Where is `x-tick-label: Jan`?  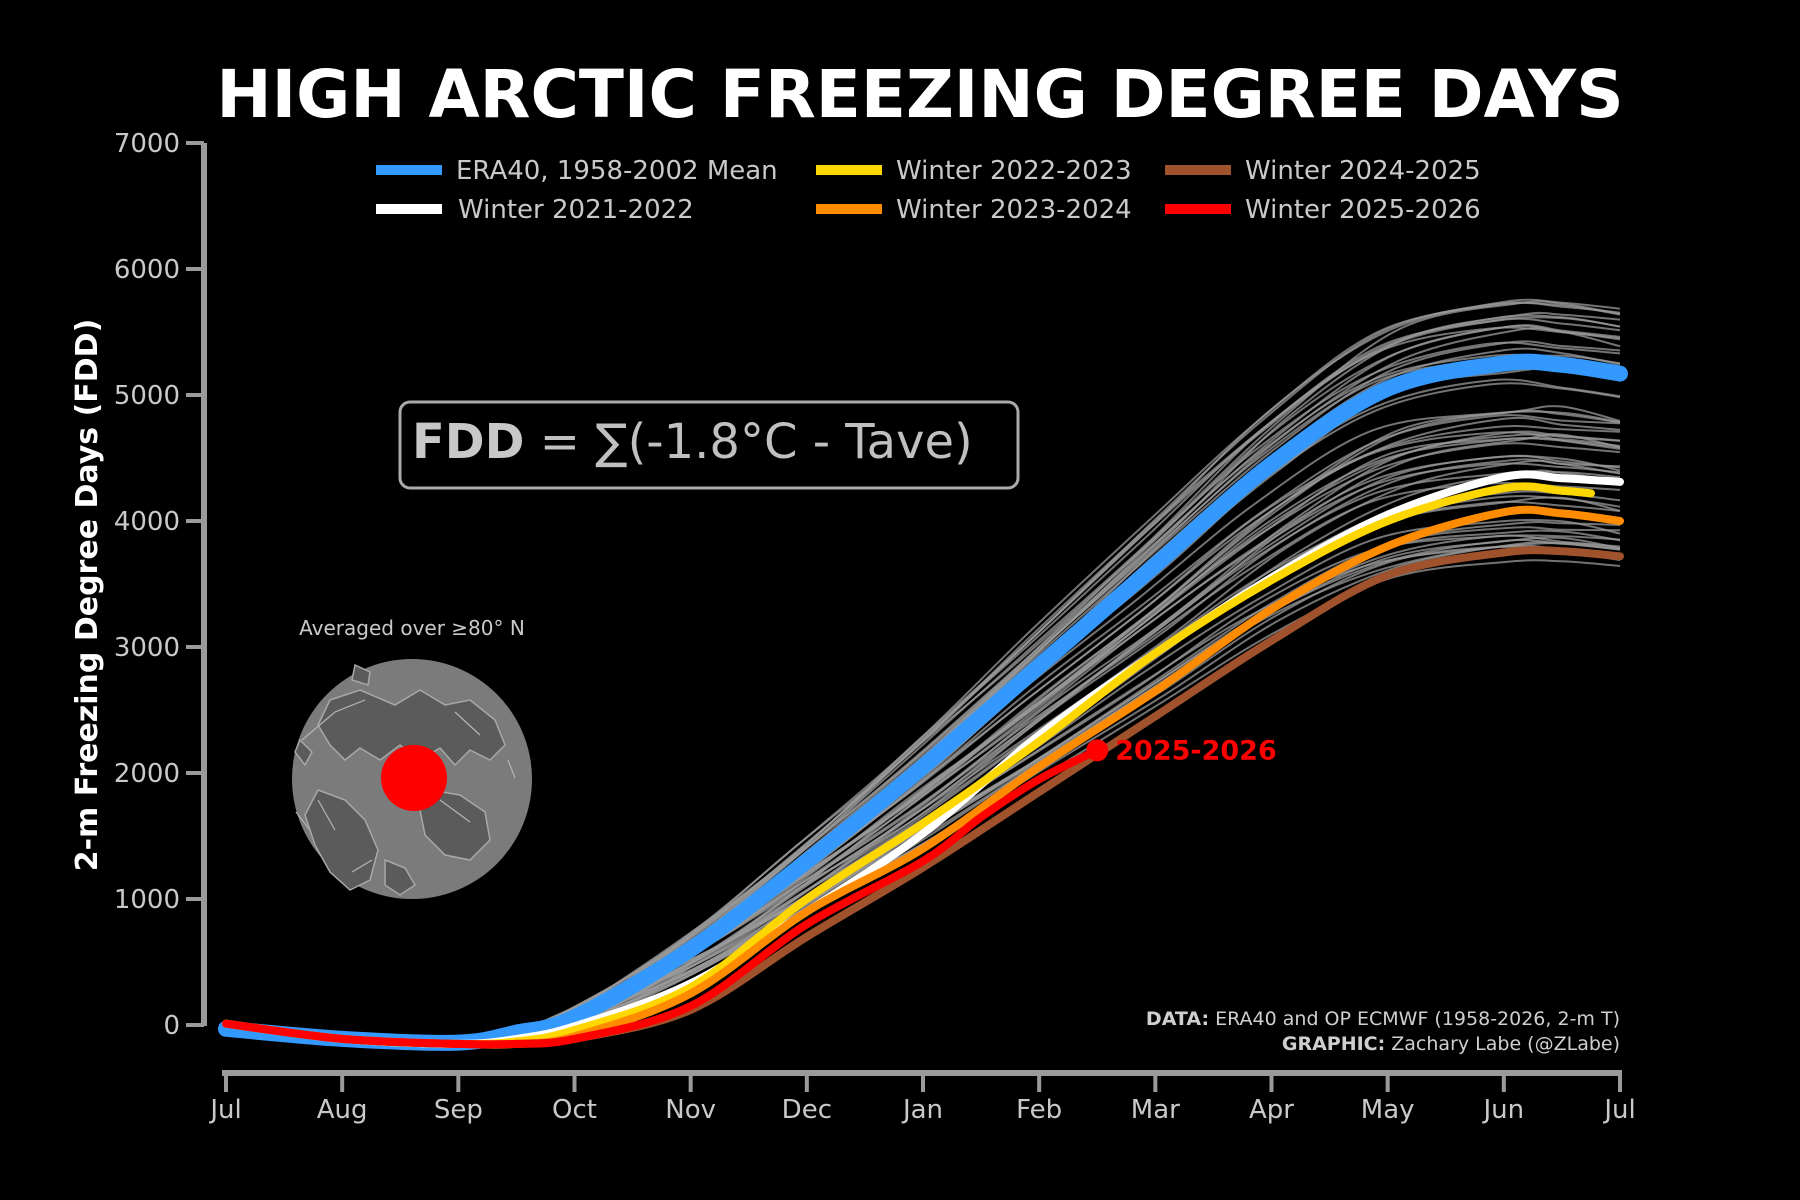 x-tick-label: Jan is located at coordinates (922, 1110).